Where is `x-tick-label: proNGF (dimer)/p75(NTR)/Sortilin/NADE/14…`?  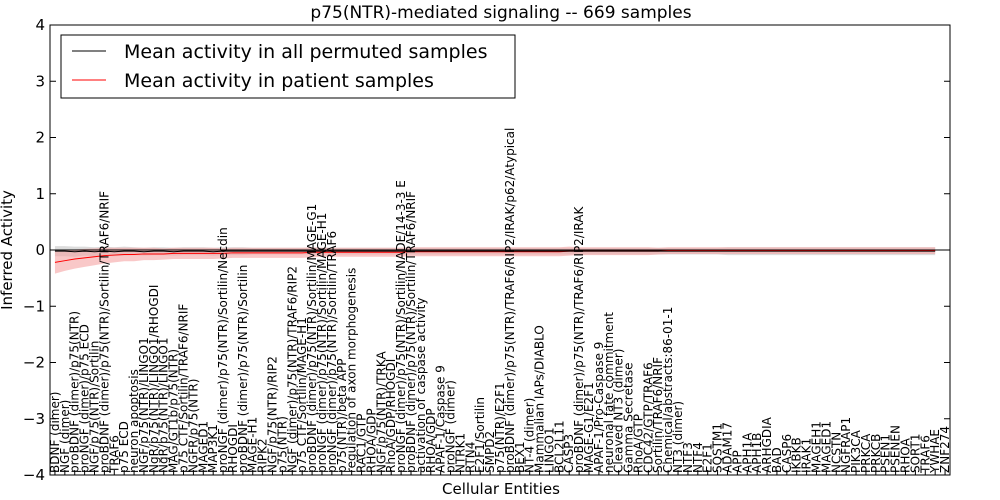 x-tick-label: proNGF (dimer)/p75(NTR)/Sortilin/NADE/14… is located at coordinates (401, 326).